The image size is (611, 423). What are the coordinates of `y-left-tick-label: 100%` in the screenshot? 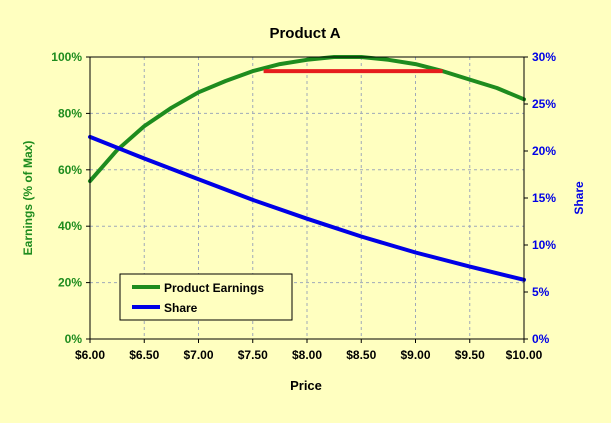 It's located at (66, 57).